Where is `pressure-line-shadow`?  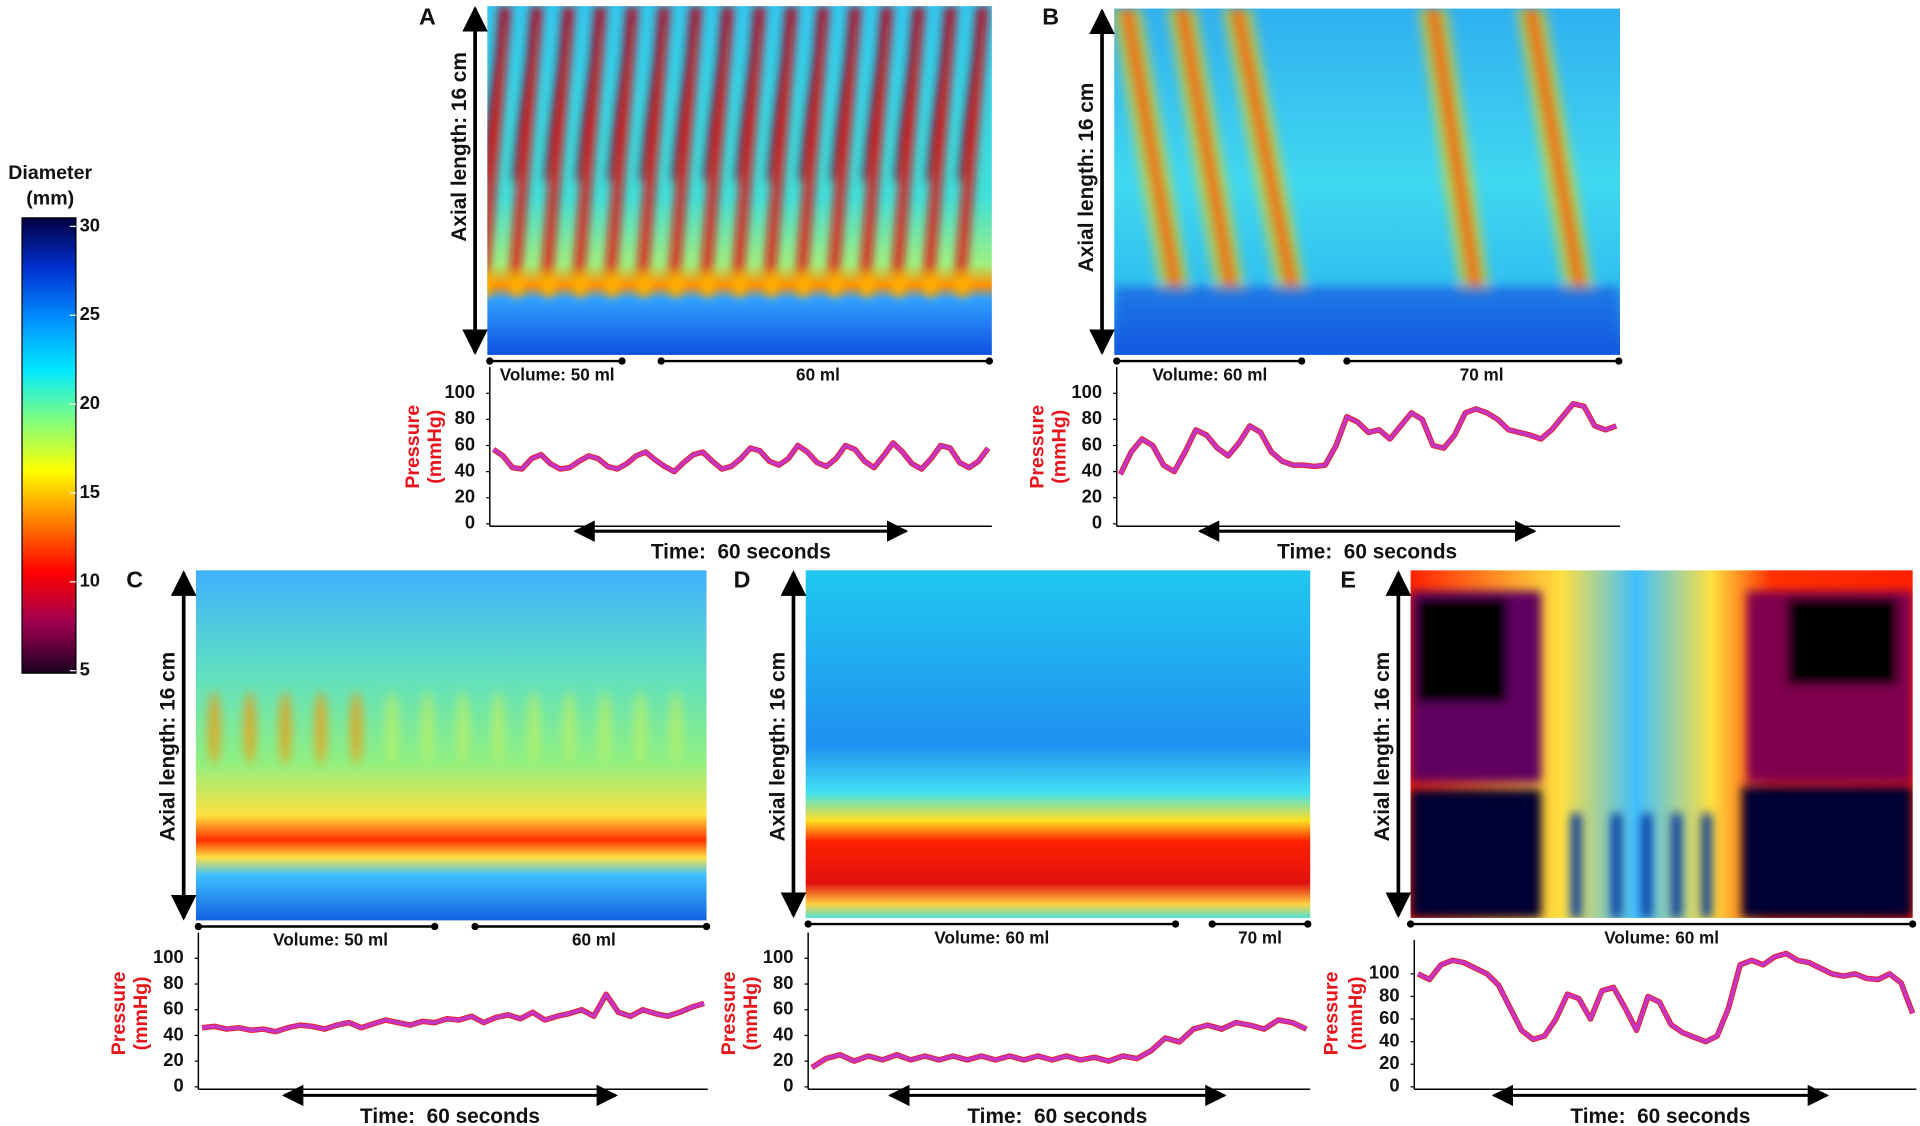 pressure-line-shadow is located at coordinates (453, 1013).